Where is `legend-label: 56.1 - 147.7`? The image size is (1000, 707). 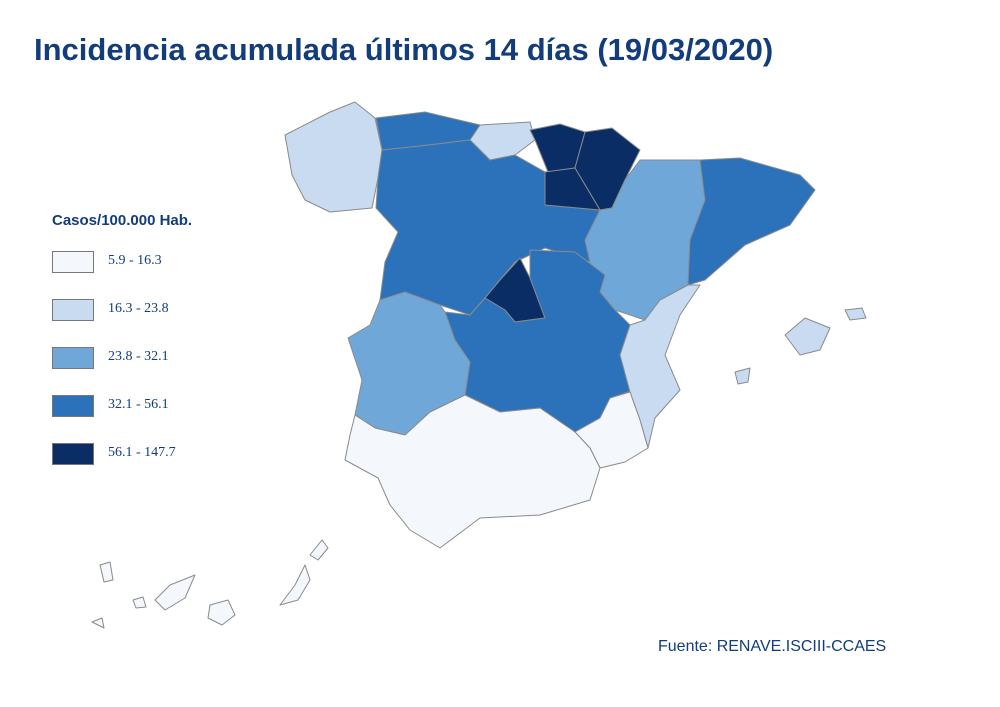 legend-label: 56.1 - 147.7 is located at coordinates (142, 452).